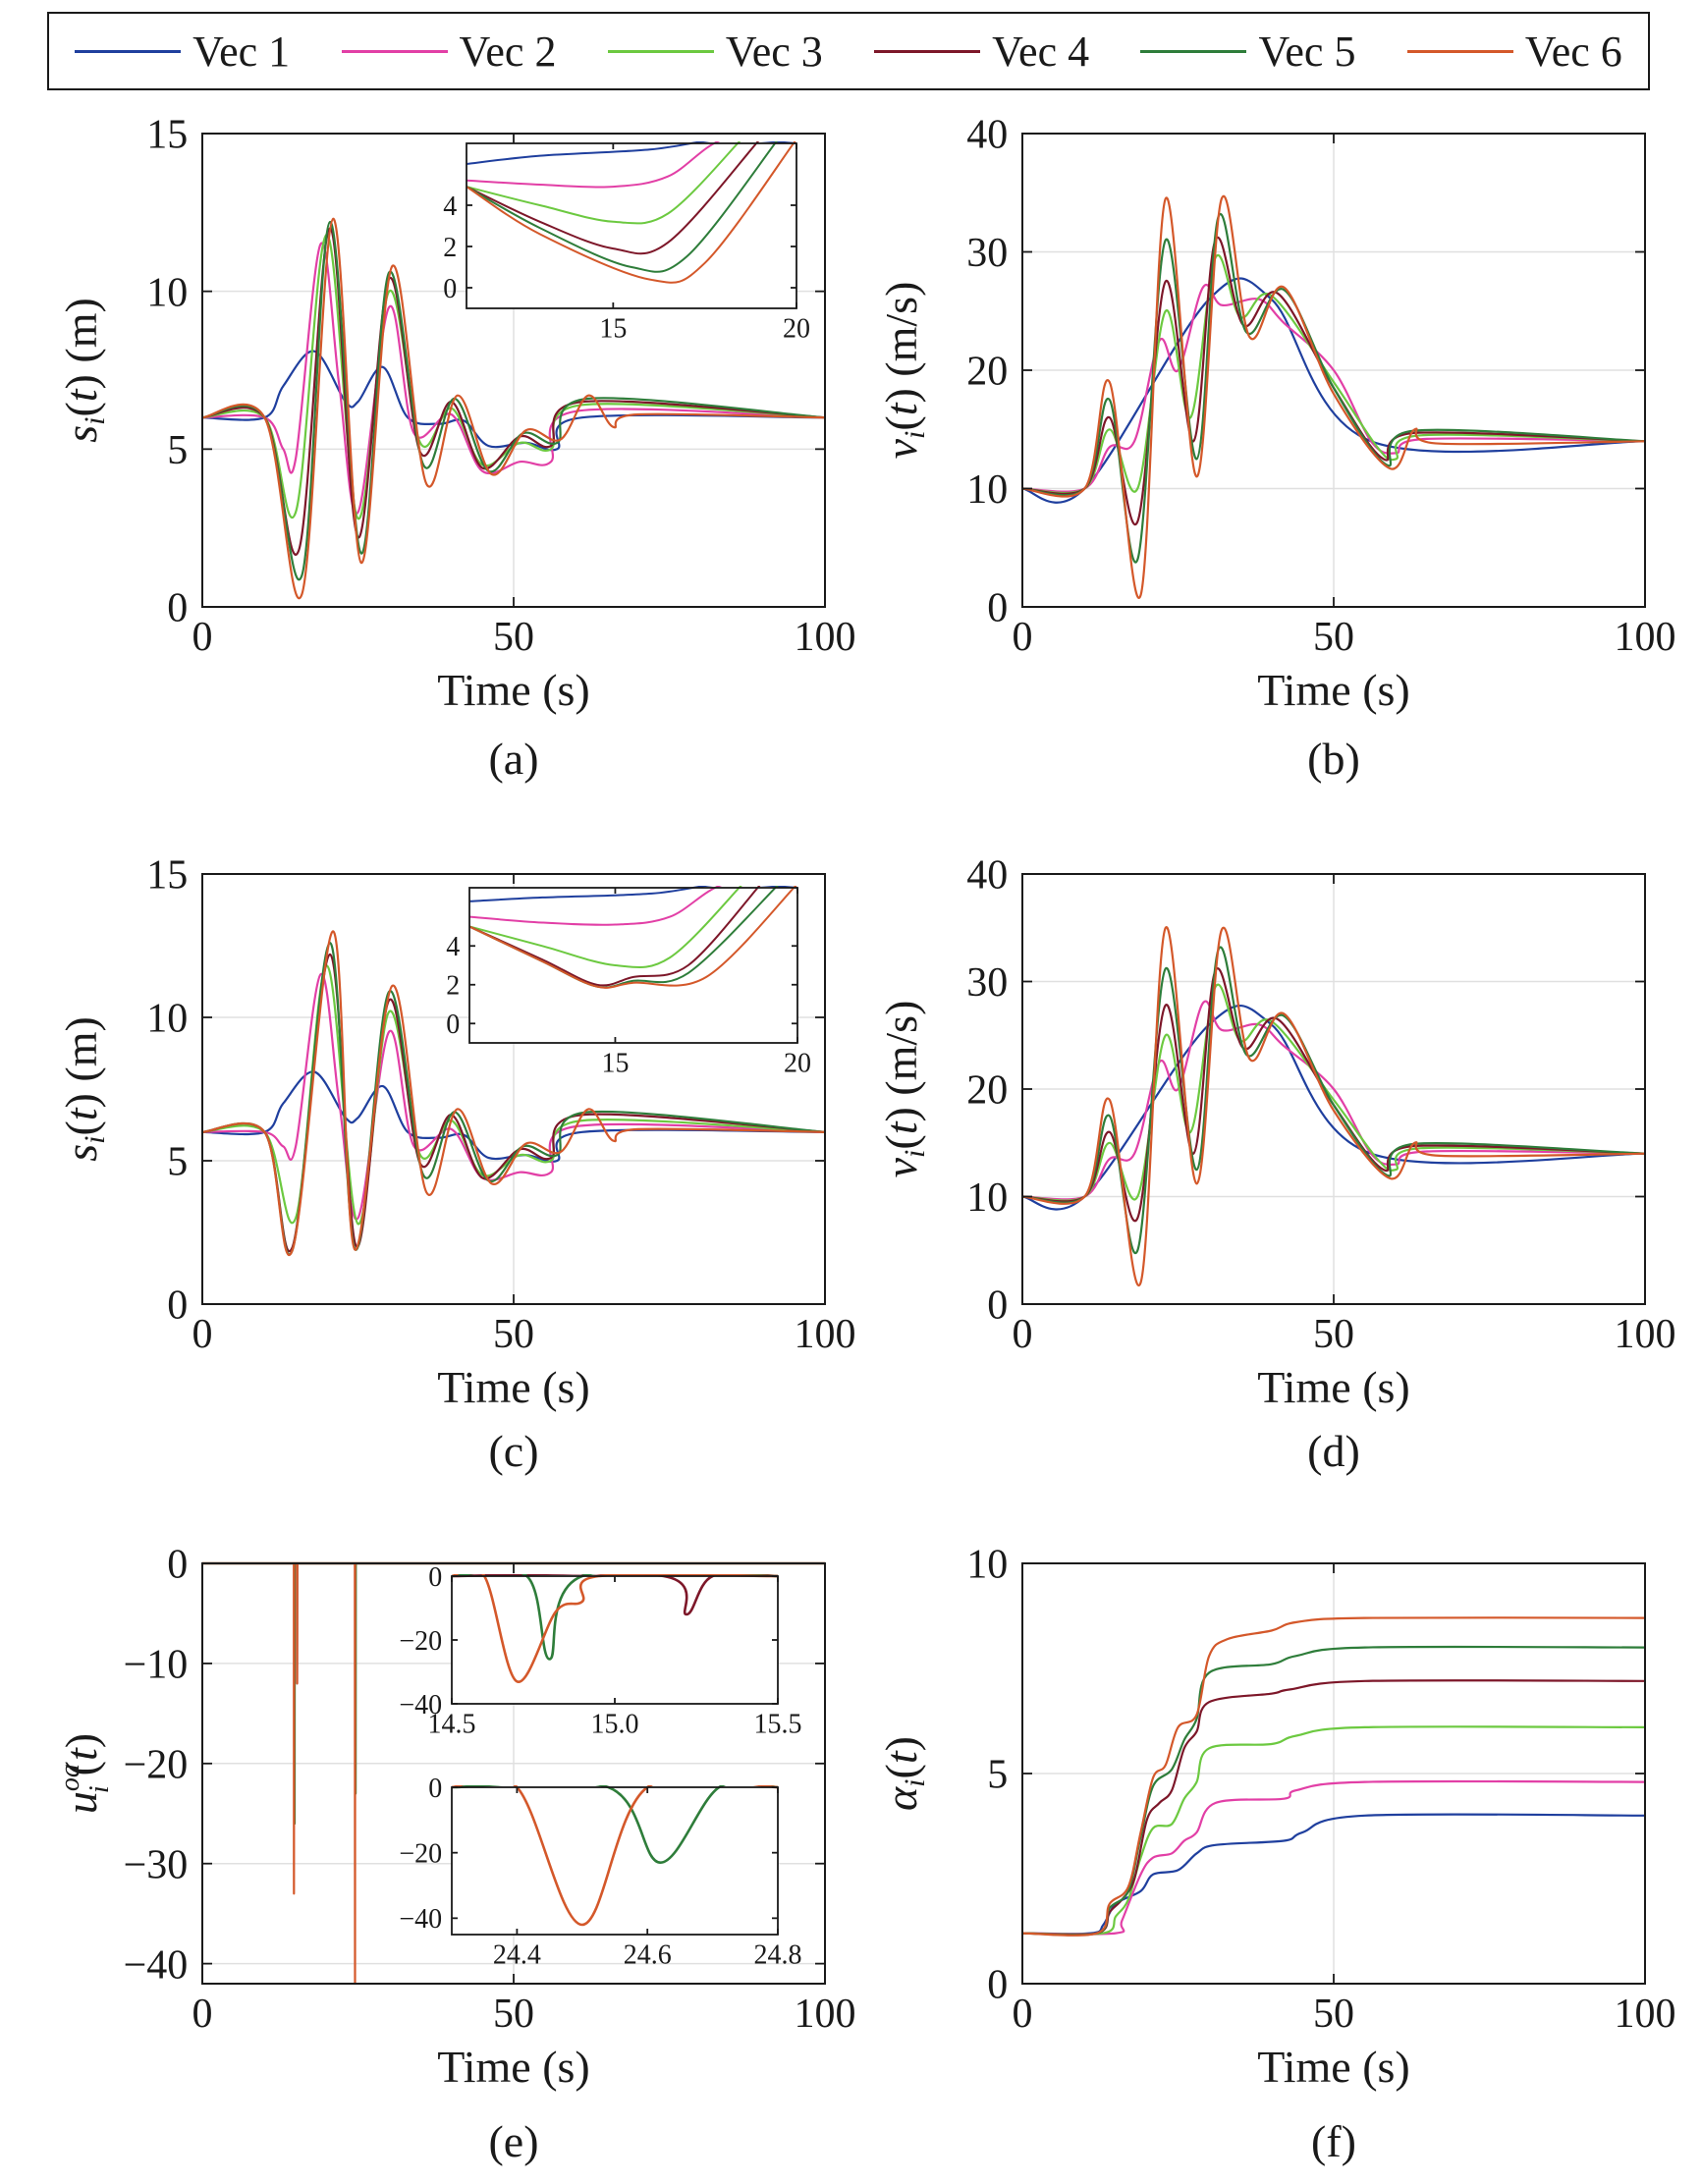  What do you see at coordinates (242, 51) in the screenshot?
I see `legend-label: Vec 1` at bounding box center [242, 51].